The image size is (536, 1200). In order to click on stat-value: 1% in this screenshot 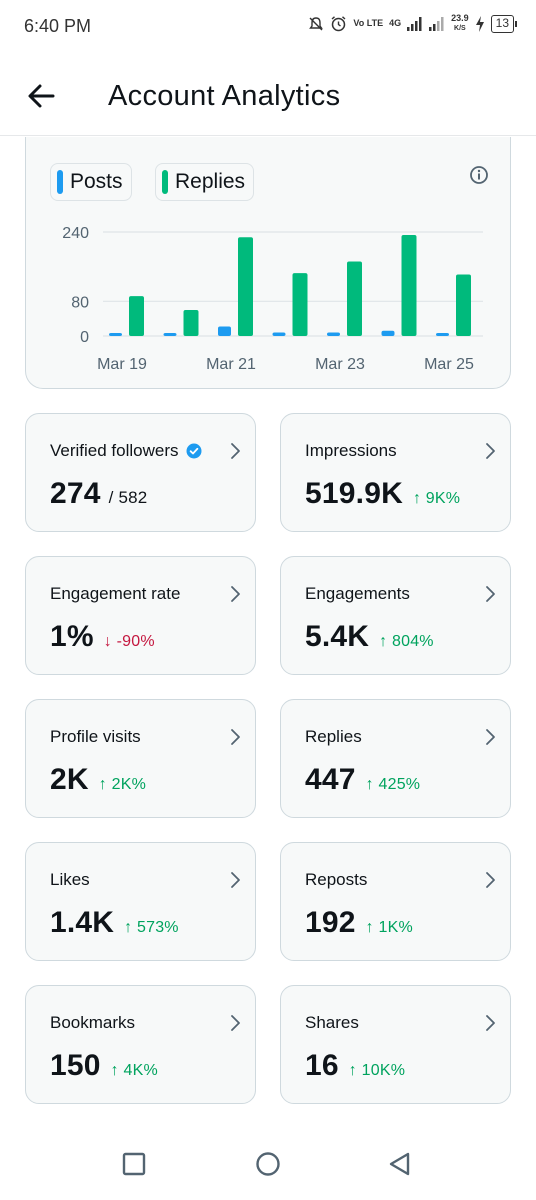, I will do `click(72, 636)`.